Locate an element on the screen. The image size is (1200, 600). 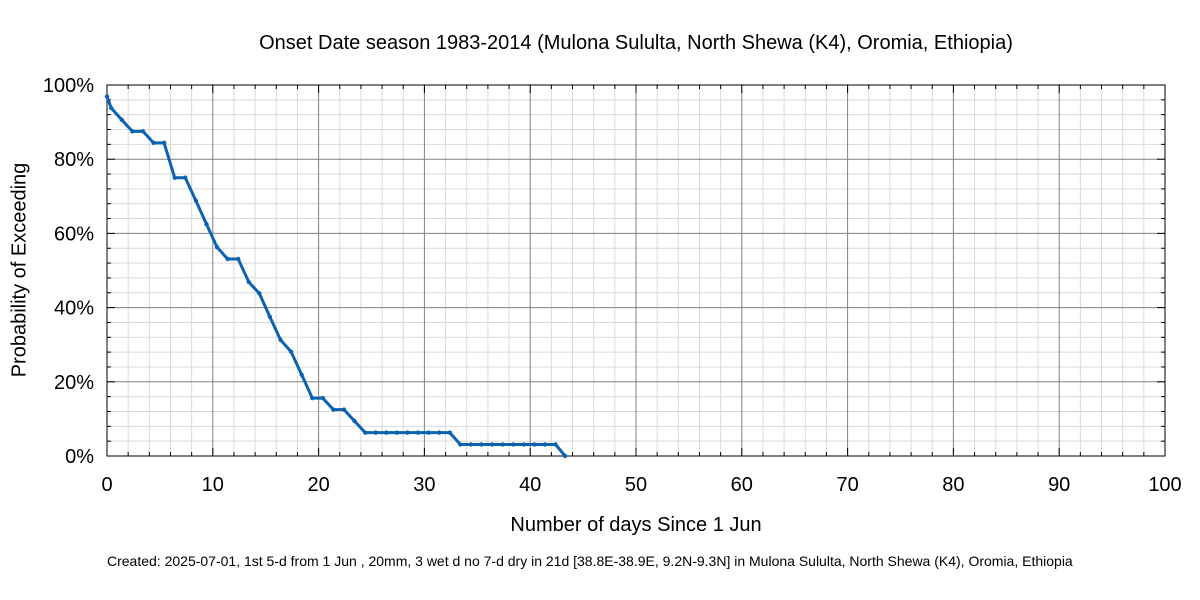
y-tick-labels: 0% 20% 40% 60% 80% 100% is located at coordinates (68, 271).